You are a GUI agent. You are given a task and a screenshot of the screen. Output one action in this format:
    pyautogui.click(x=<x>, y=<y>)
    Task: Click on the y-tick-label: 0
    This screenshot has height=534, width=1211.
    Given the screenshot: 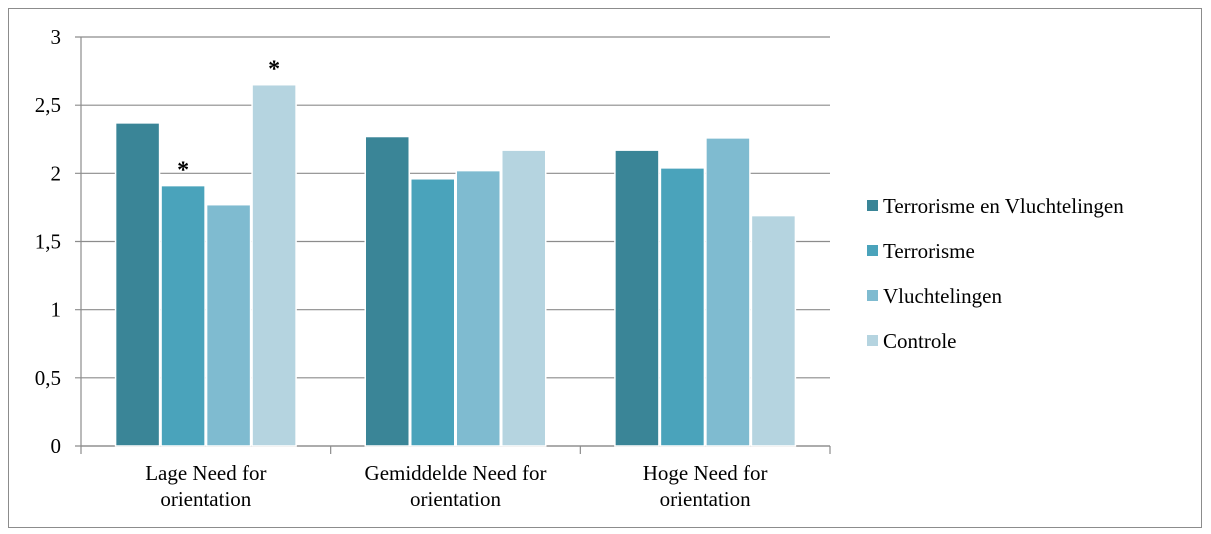 What is the action you would take?
    pyautogui.click(x=56, y=446)
    